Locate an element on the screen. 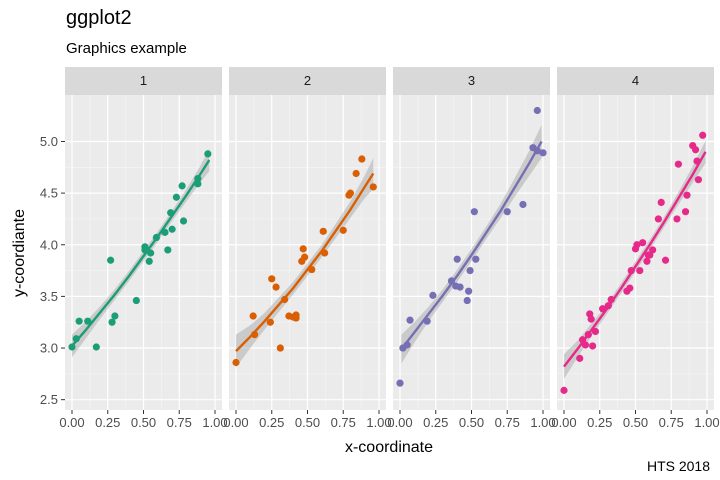  facet-strip-label: 4 is located at coordinates (635, 80).